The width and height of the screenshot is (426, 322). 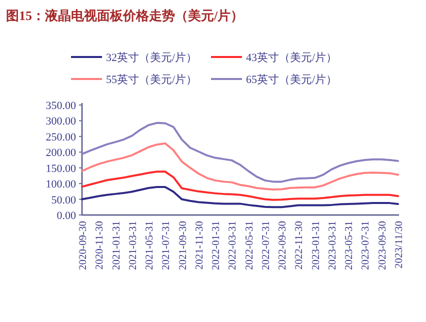 I want to click on x-tick-label: 2022-01-31, so click(x=216, y=245).